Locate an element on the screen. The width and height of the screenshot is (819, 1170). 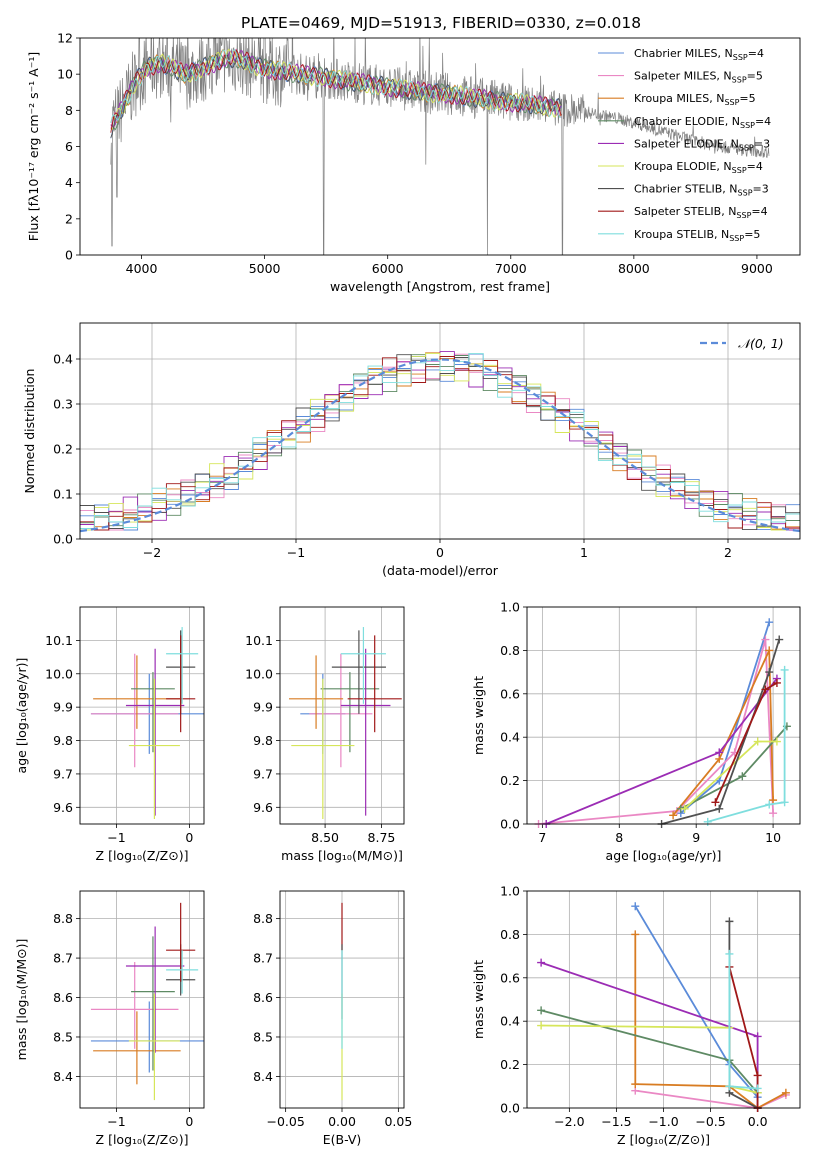
x-axis-label: (data-model)/error is located at coordinates (440, 570).